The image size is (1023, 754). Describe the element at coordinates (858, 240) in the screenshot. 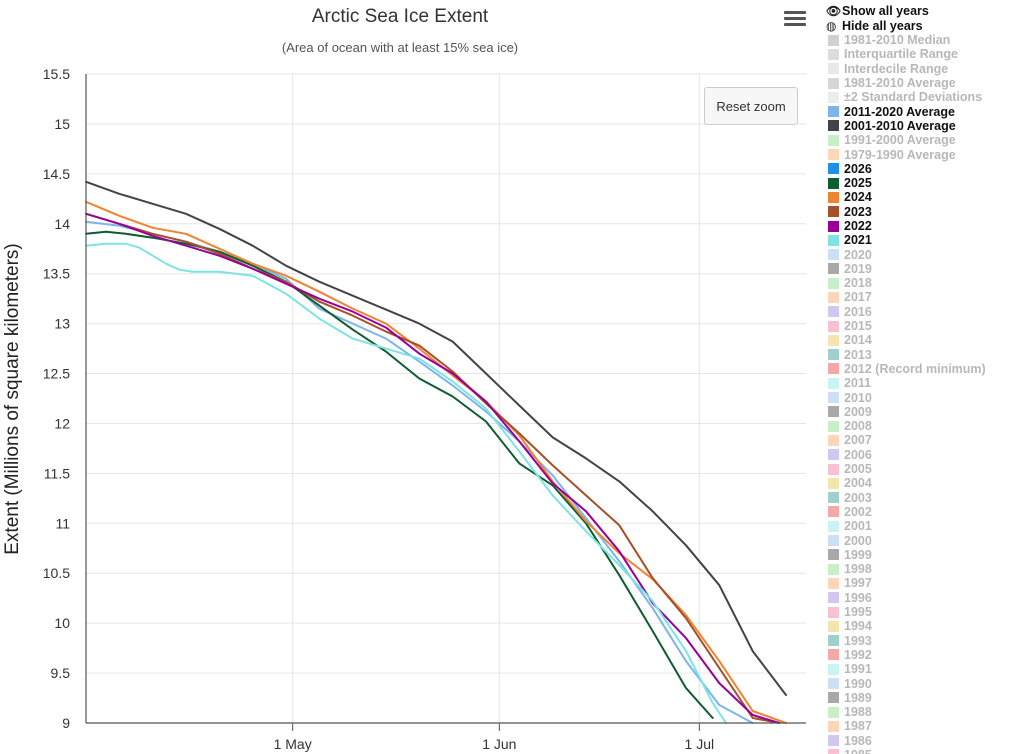

I see `legend-label: 2021` at that location.